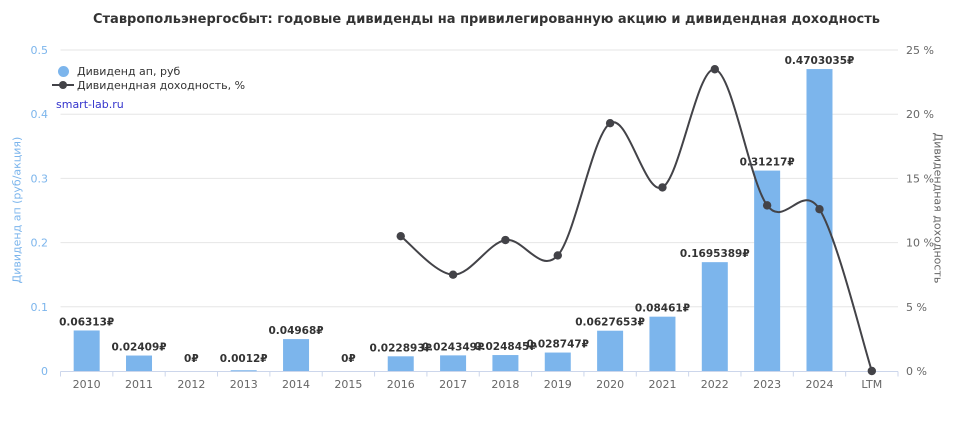  Describe the element at coordinates (767, 163) in the screenshot. I see `bar-value-label-2023: 0.31217₽` at that location.